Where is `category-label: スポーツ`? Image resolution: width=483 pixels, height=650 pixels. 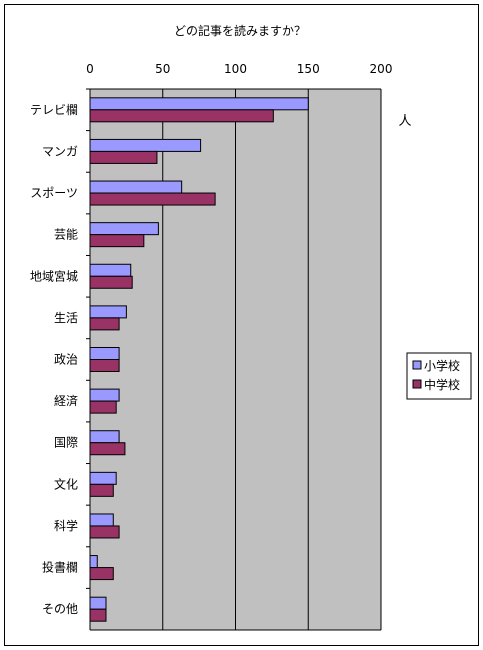
category-label: スポーツ is located at coordinates (54, 193).